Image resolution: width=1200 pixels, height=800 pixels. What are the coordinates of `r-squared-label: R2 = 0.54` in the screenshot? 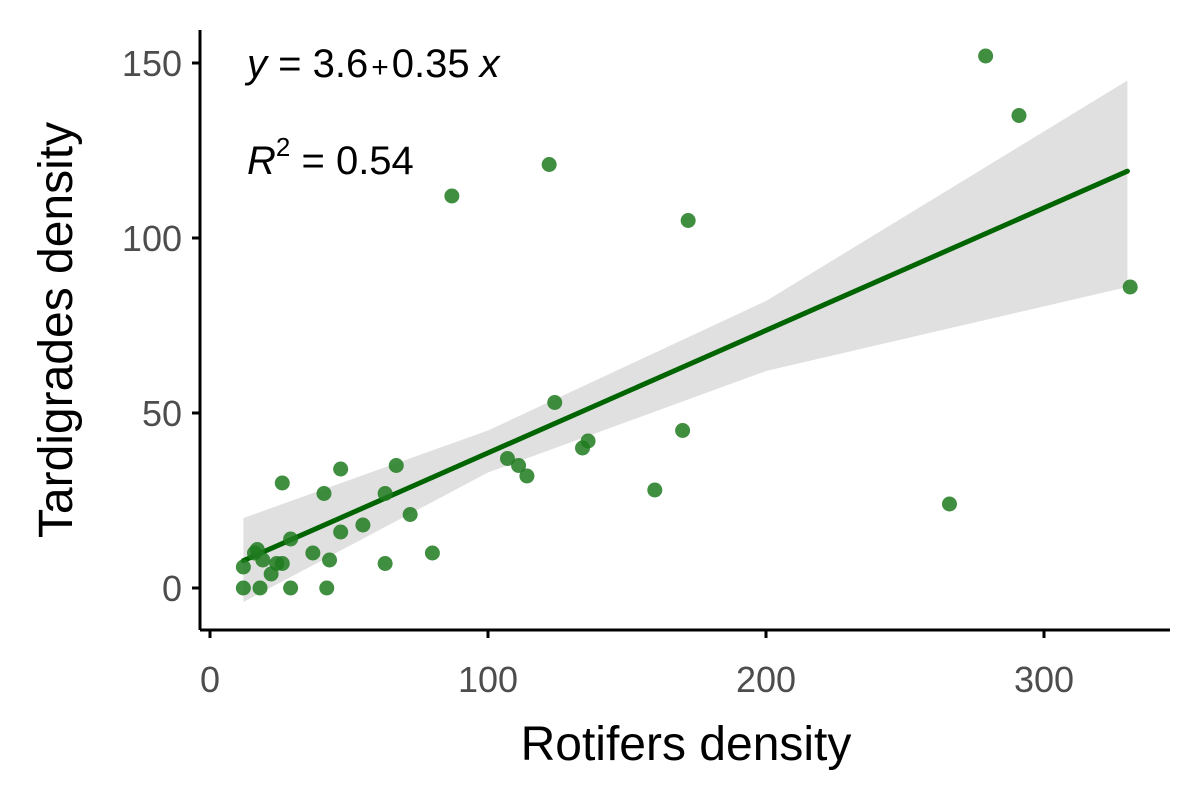 It's located at (330, 157).